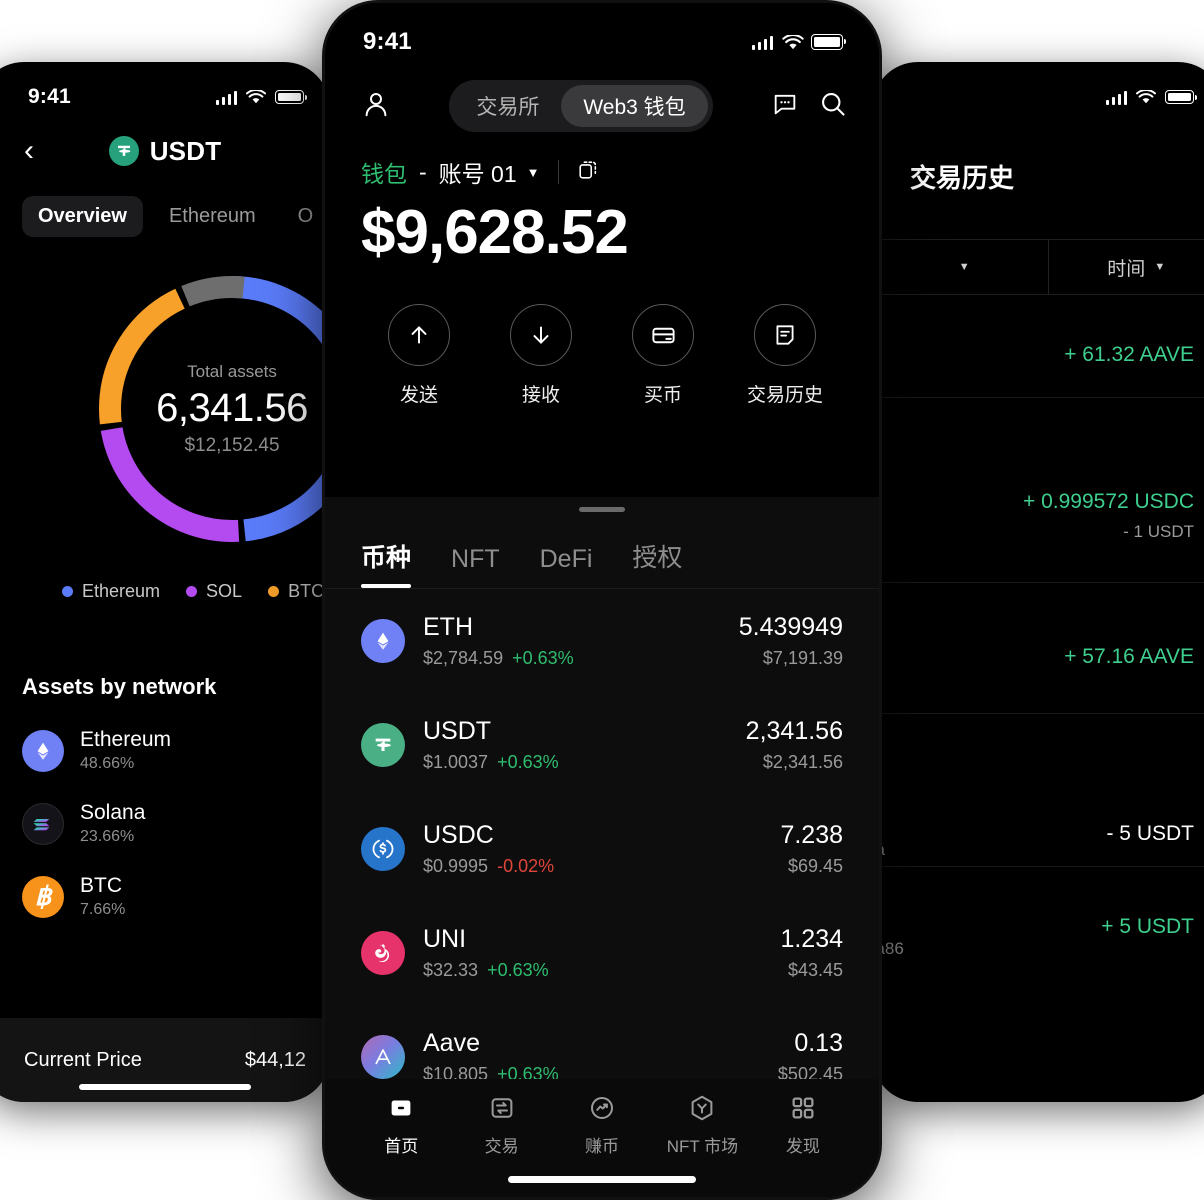 This screenshot has height=1200, width=1204. I want to click on sheet-tabs: 币种 NFT DeFi 授权, so click(602, 550).